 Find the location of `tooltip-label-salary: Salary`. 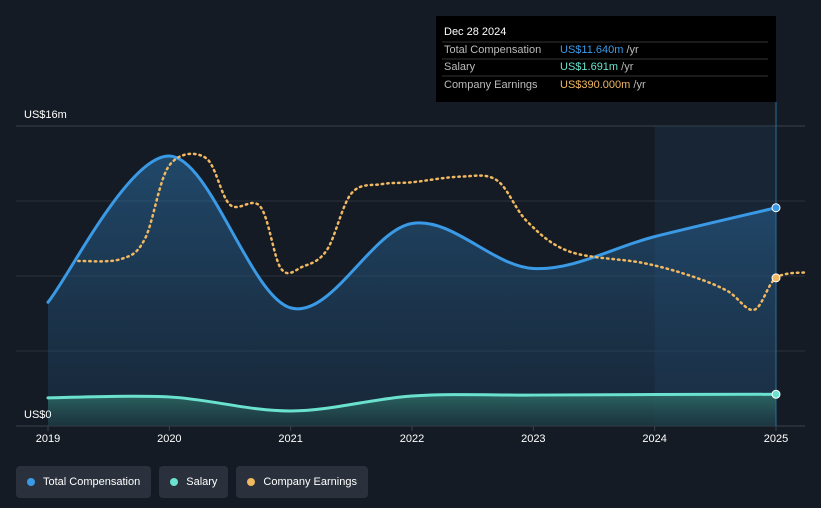

tooltip-label-salary: Salary is located at coordinates (460, 67).